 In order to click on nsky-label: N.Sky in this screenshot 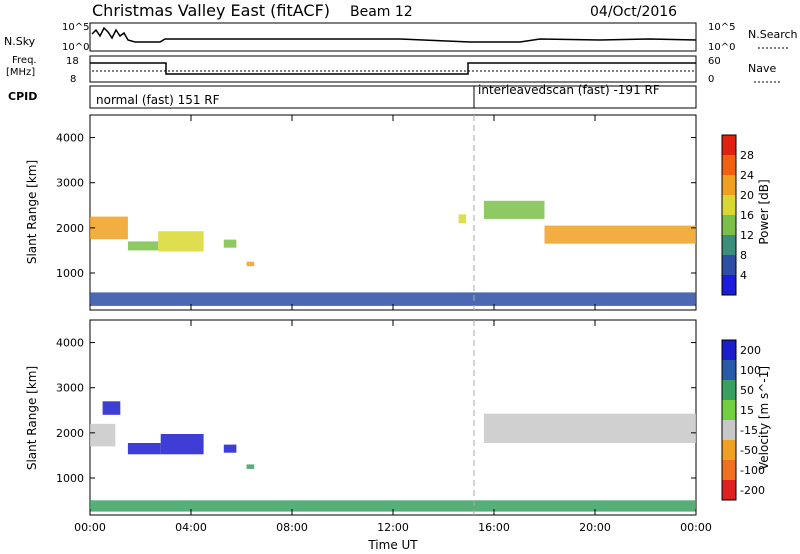, I will do `click(20, 41)`.